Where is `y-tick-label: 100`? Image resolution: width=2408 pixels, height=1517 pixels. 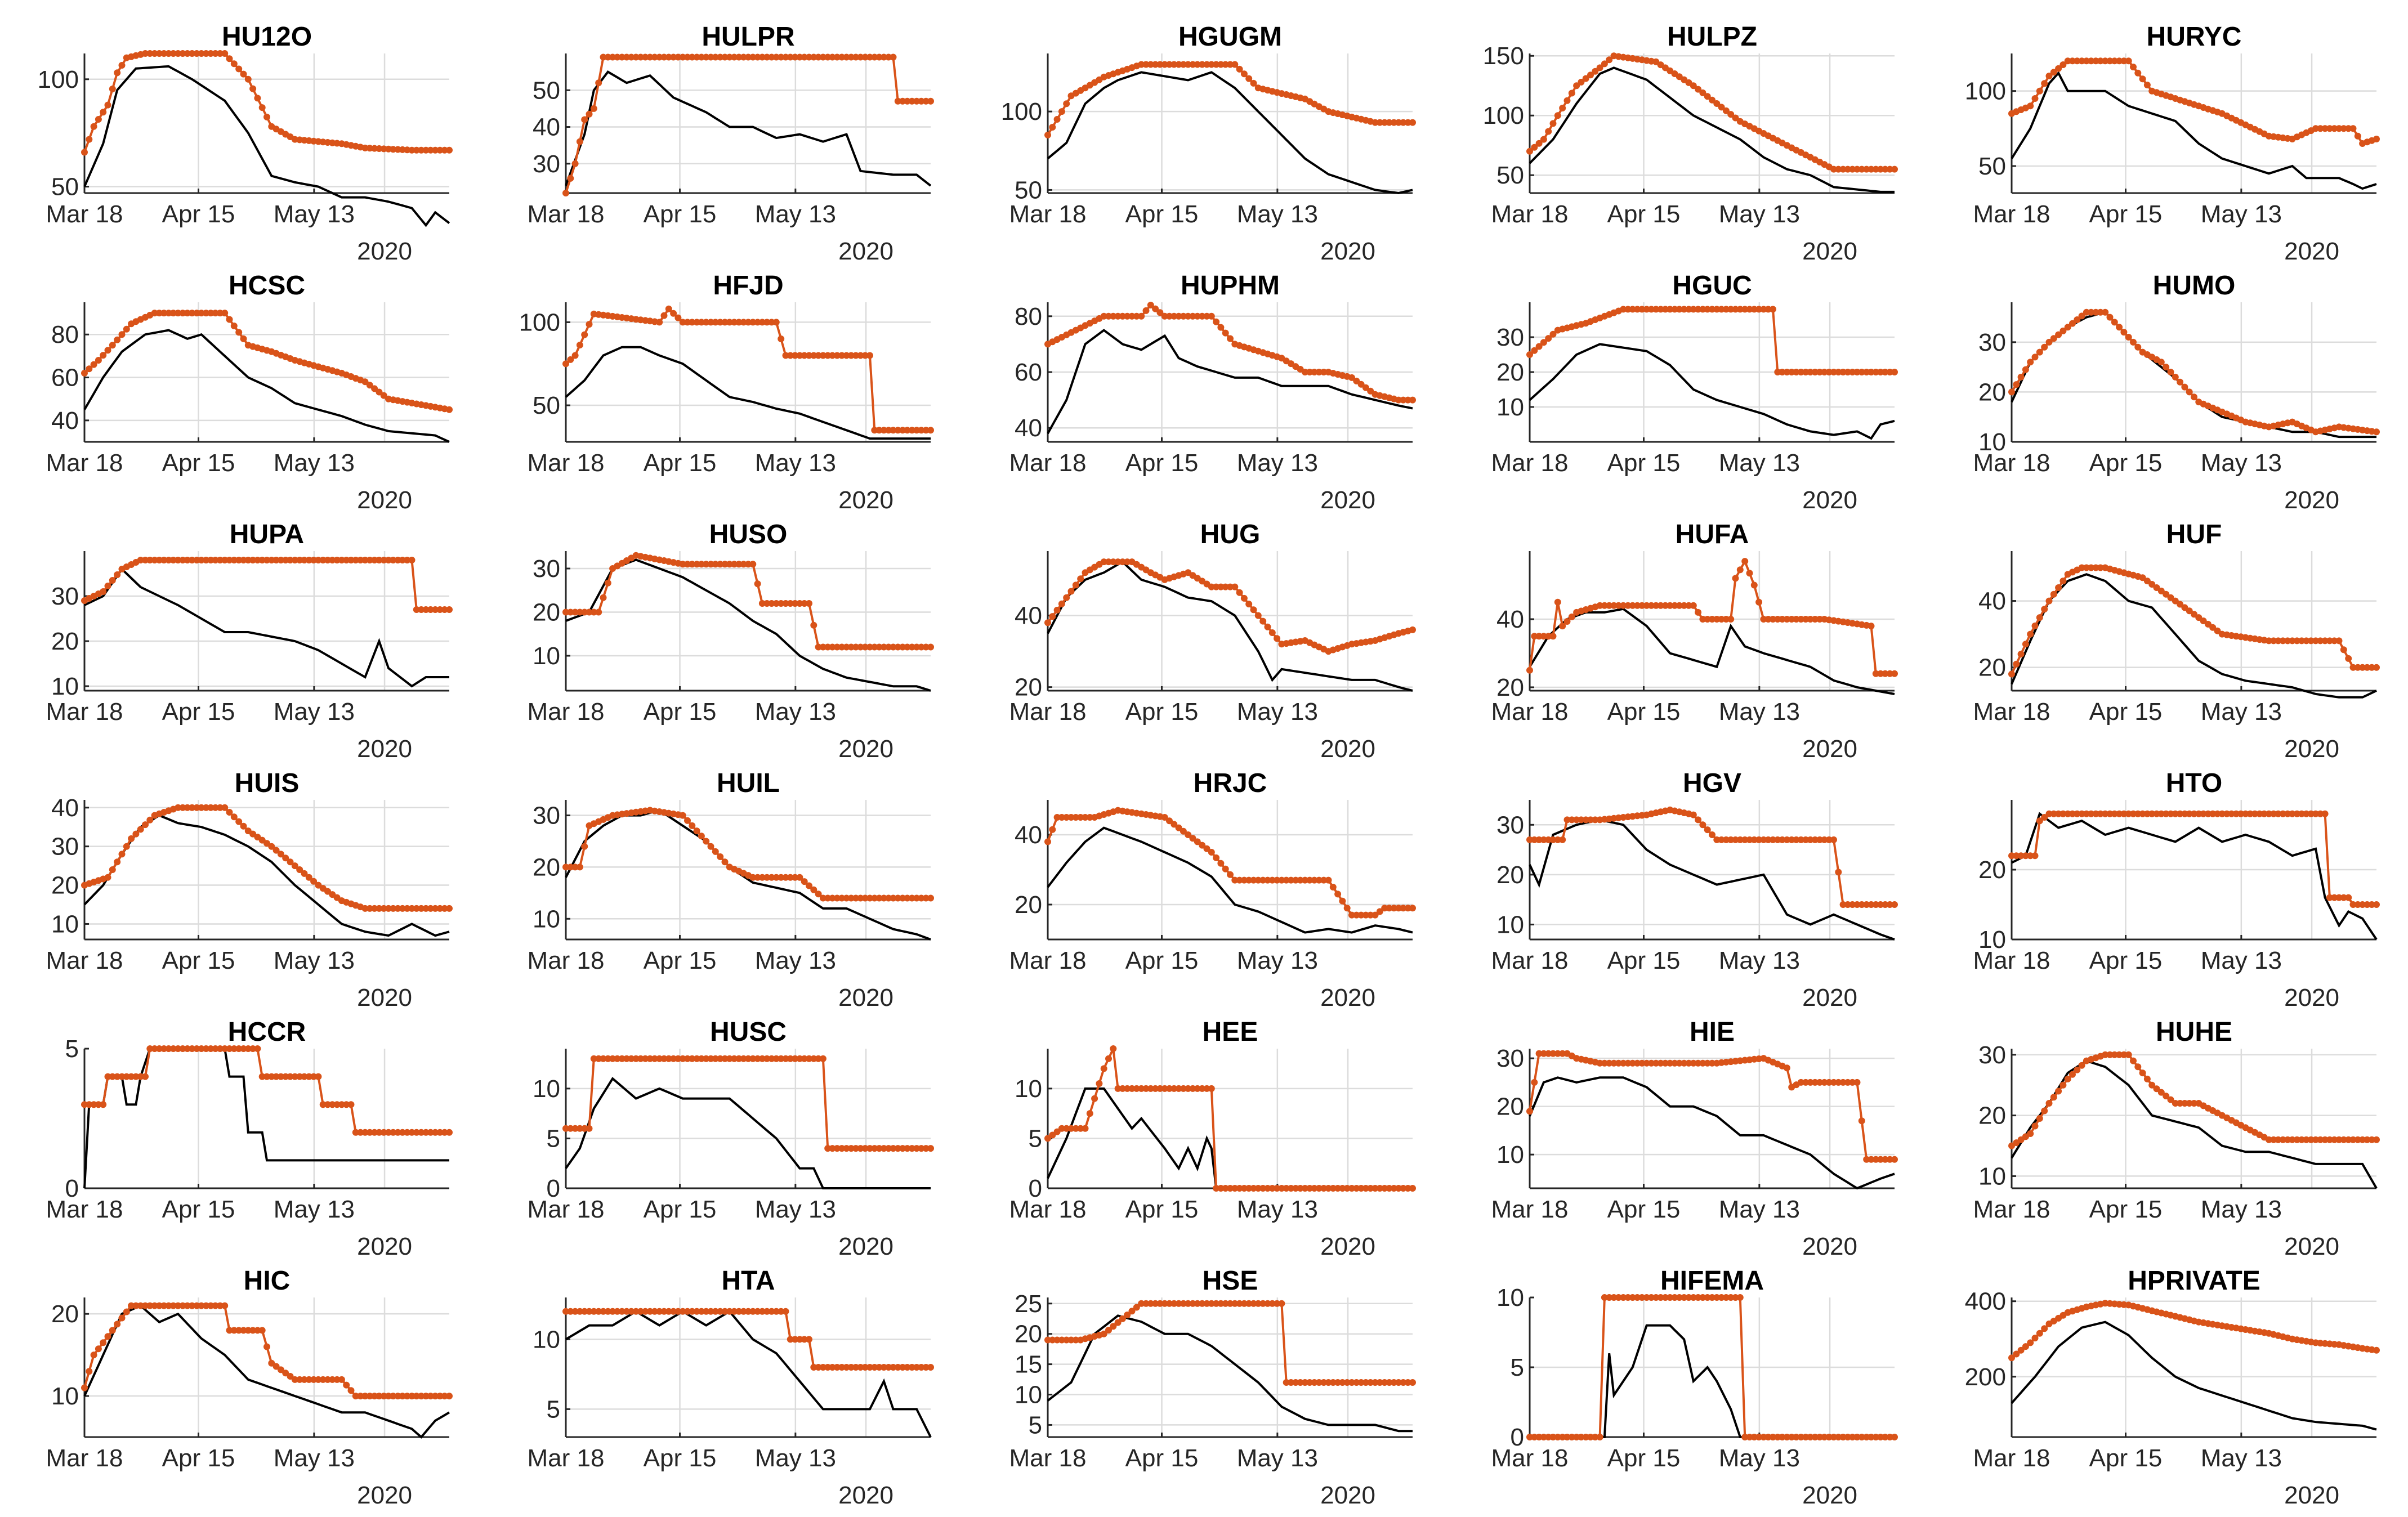 y-tick-label: 100 is located at coordinates (1504, 116).